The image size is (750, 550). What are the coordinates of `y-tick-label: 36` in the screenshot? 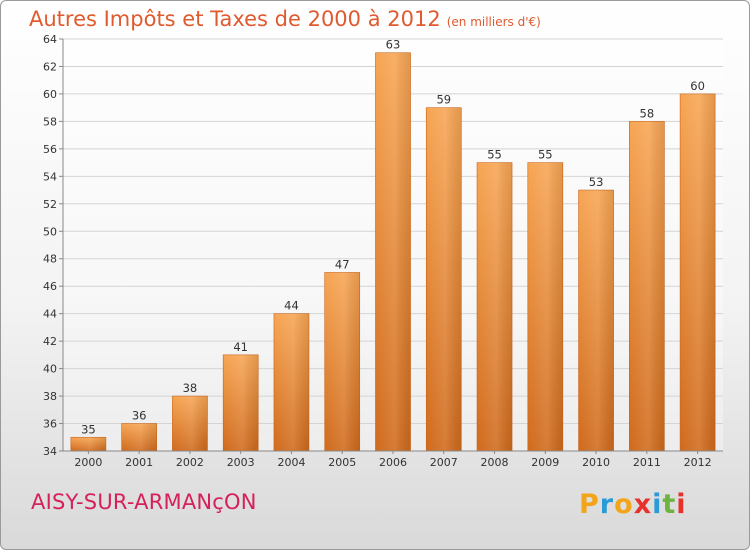 It's located at (50, 424).